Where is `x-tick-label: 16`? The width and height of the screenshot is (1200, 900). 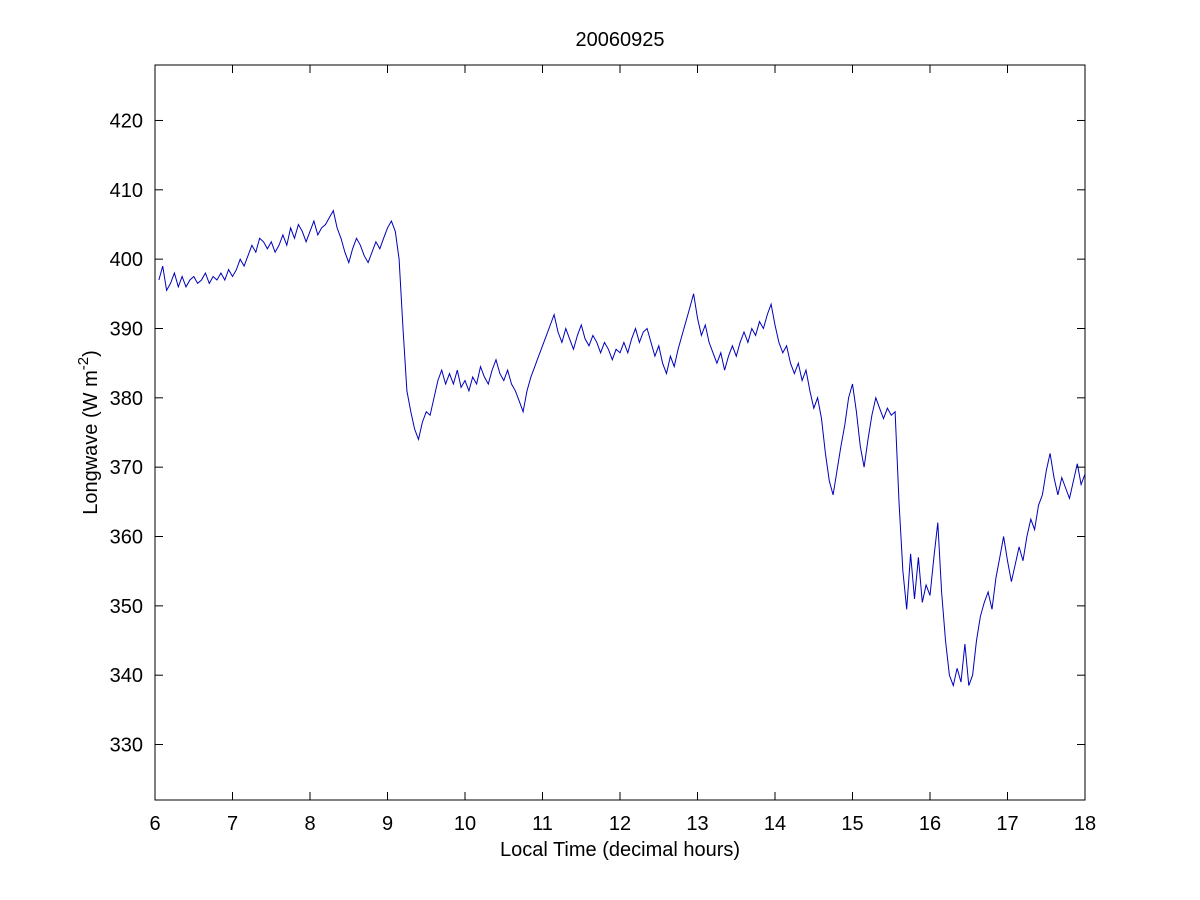
x-tick-label: 16 is located at coordinates (930, 824).